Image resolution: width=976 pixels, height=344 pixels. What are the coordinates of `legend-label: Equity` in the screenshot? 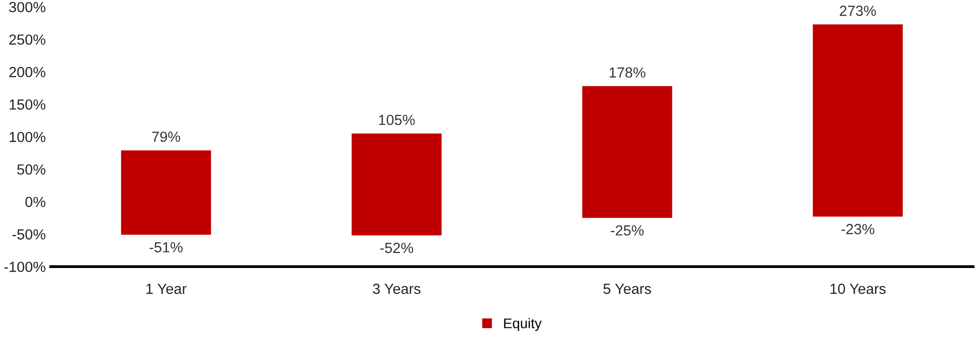 It's located at (523, 325).